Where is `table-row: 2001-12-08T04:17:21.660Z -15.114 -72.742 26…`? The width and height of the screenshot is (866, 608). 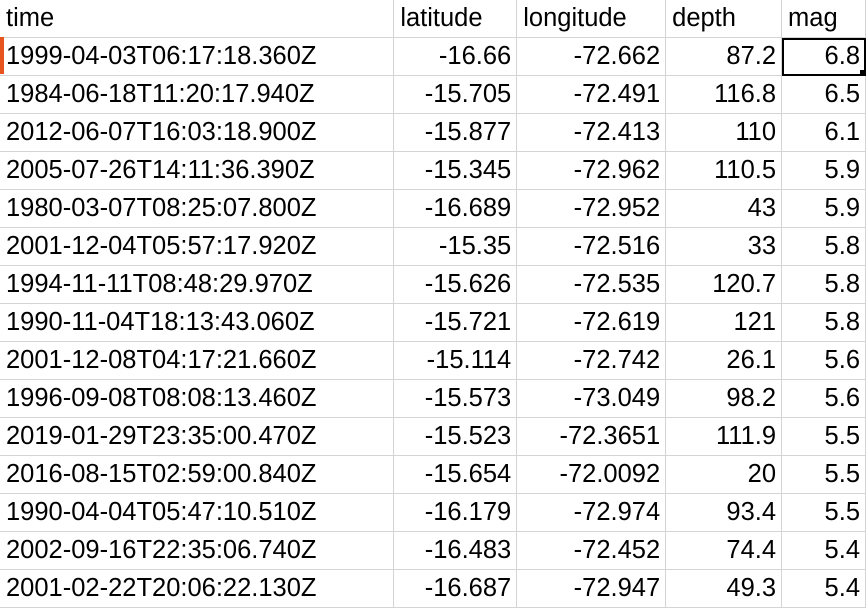
table-row: 2001-12-08T04:17:21.660Z -15.114 -72.742 26… is located at coordinates (433, 360).